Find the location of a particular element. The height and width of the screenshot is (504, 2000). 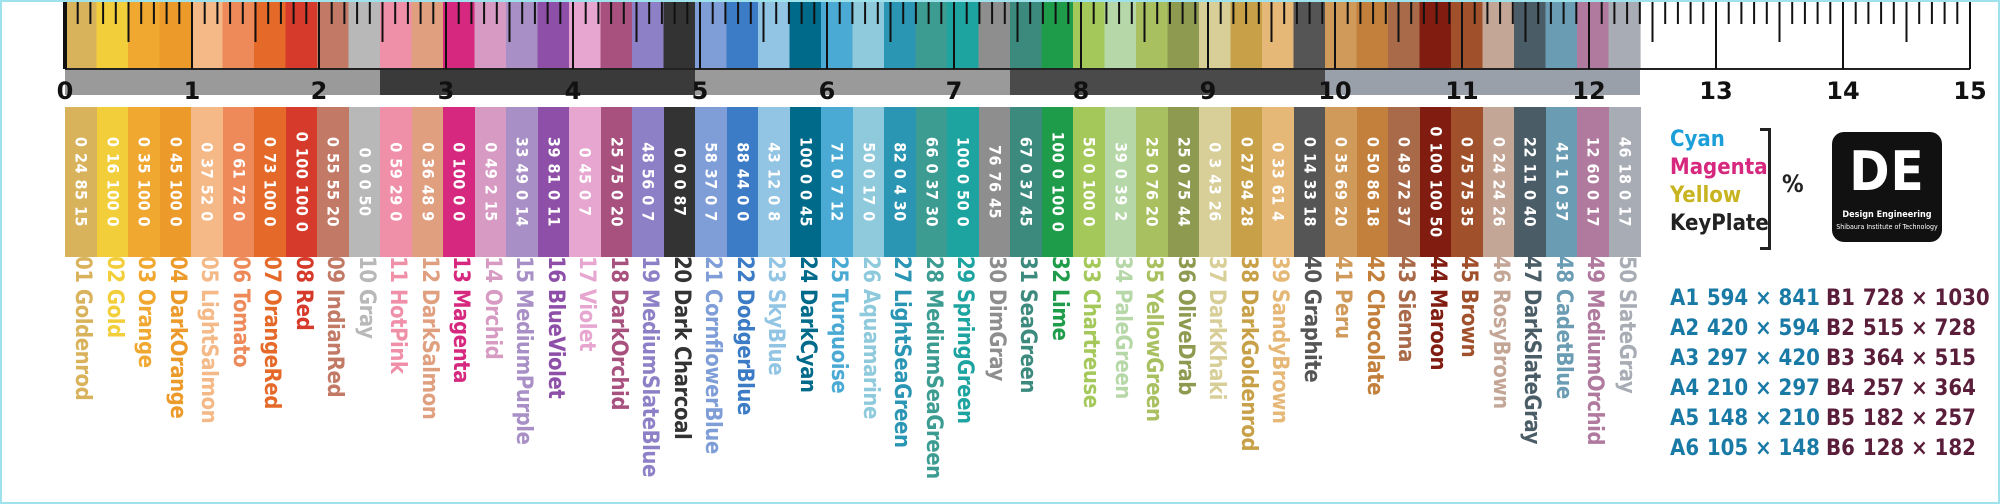

swatch-cmyk-value: 22 11 0 40 is located at coordinates (1530, 182).